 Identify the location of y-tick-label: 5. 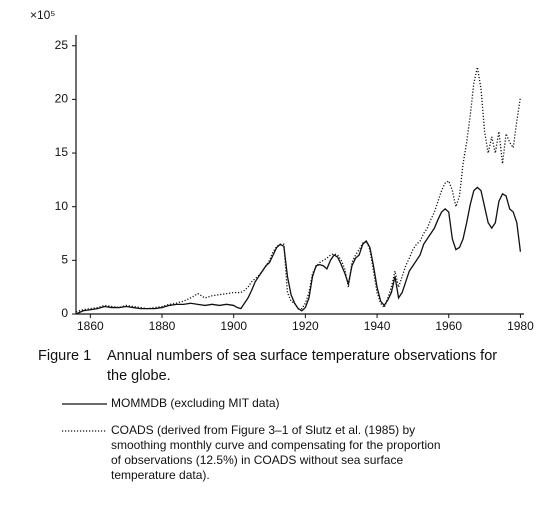
(64, 260).